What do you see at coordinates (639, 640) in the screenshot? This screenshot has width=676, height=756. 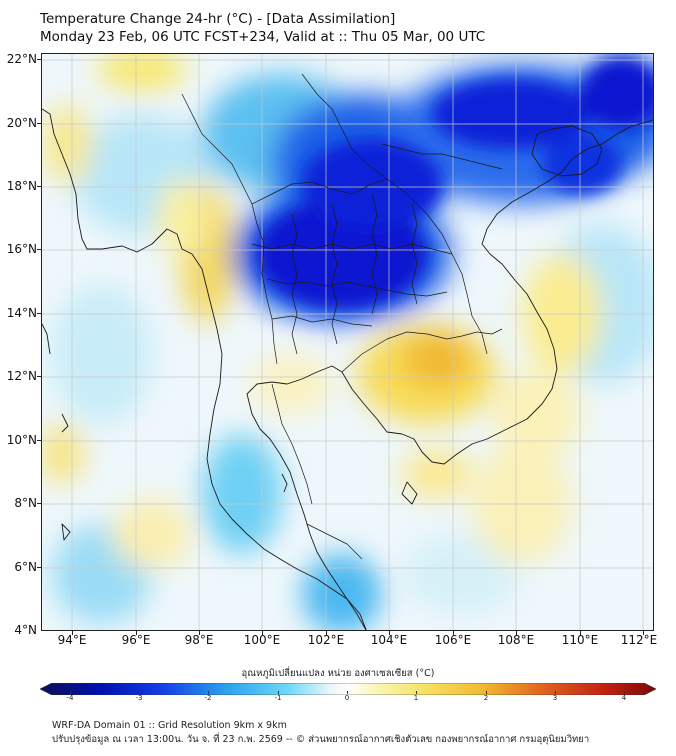 I see `lon-label: 112°E` at bounding box center [639, 640].